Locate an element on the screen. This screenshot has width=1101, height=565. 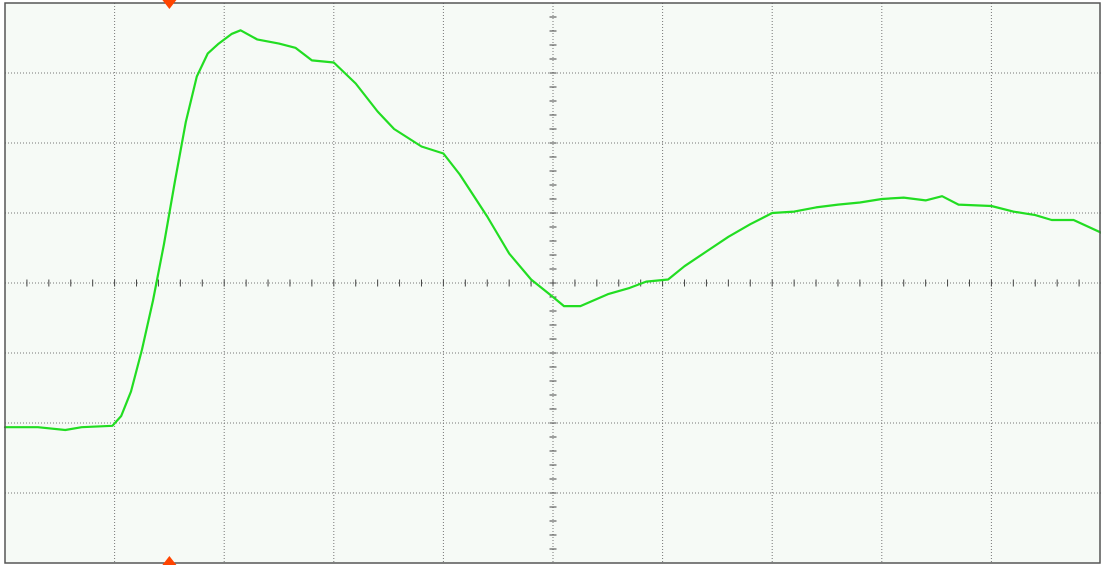
trigger-marker-top is located at coordinates (169, 4).